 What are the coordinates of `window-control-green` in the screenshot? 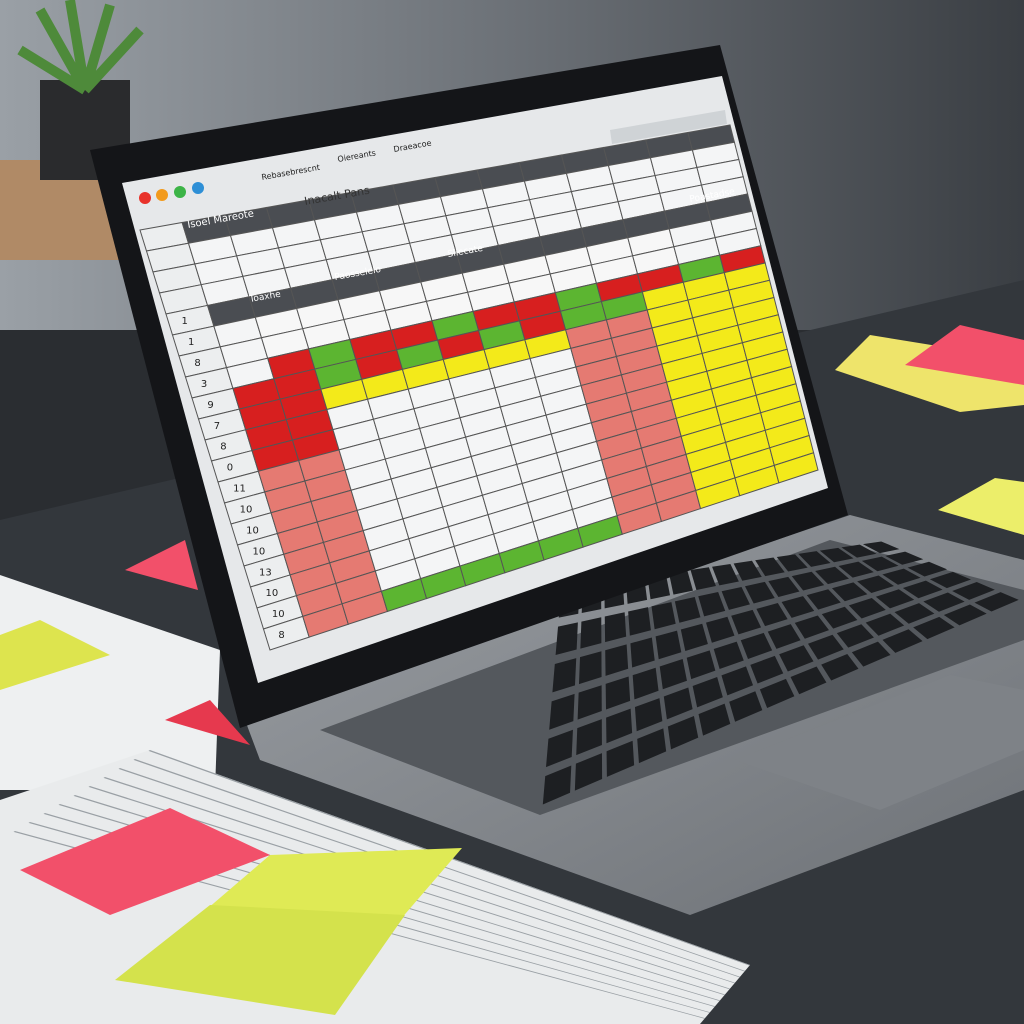 It's located at (180, 192).